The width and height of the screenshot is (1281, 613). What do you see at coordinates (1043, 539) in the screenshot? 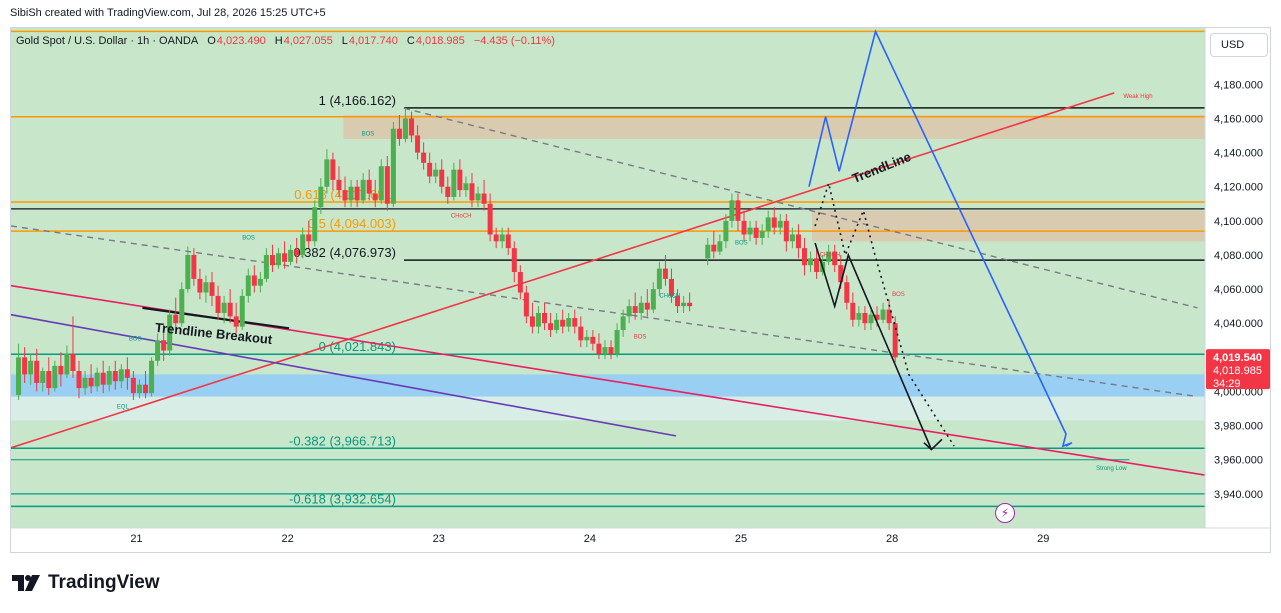
I see `x-tick-label: 29` at bounding box center [1043, 539].